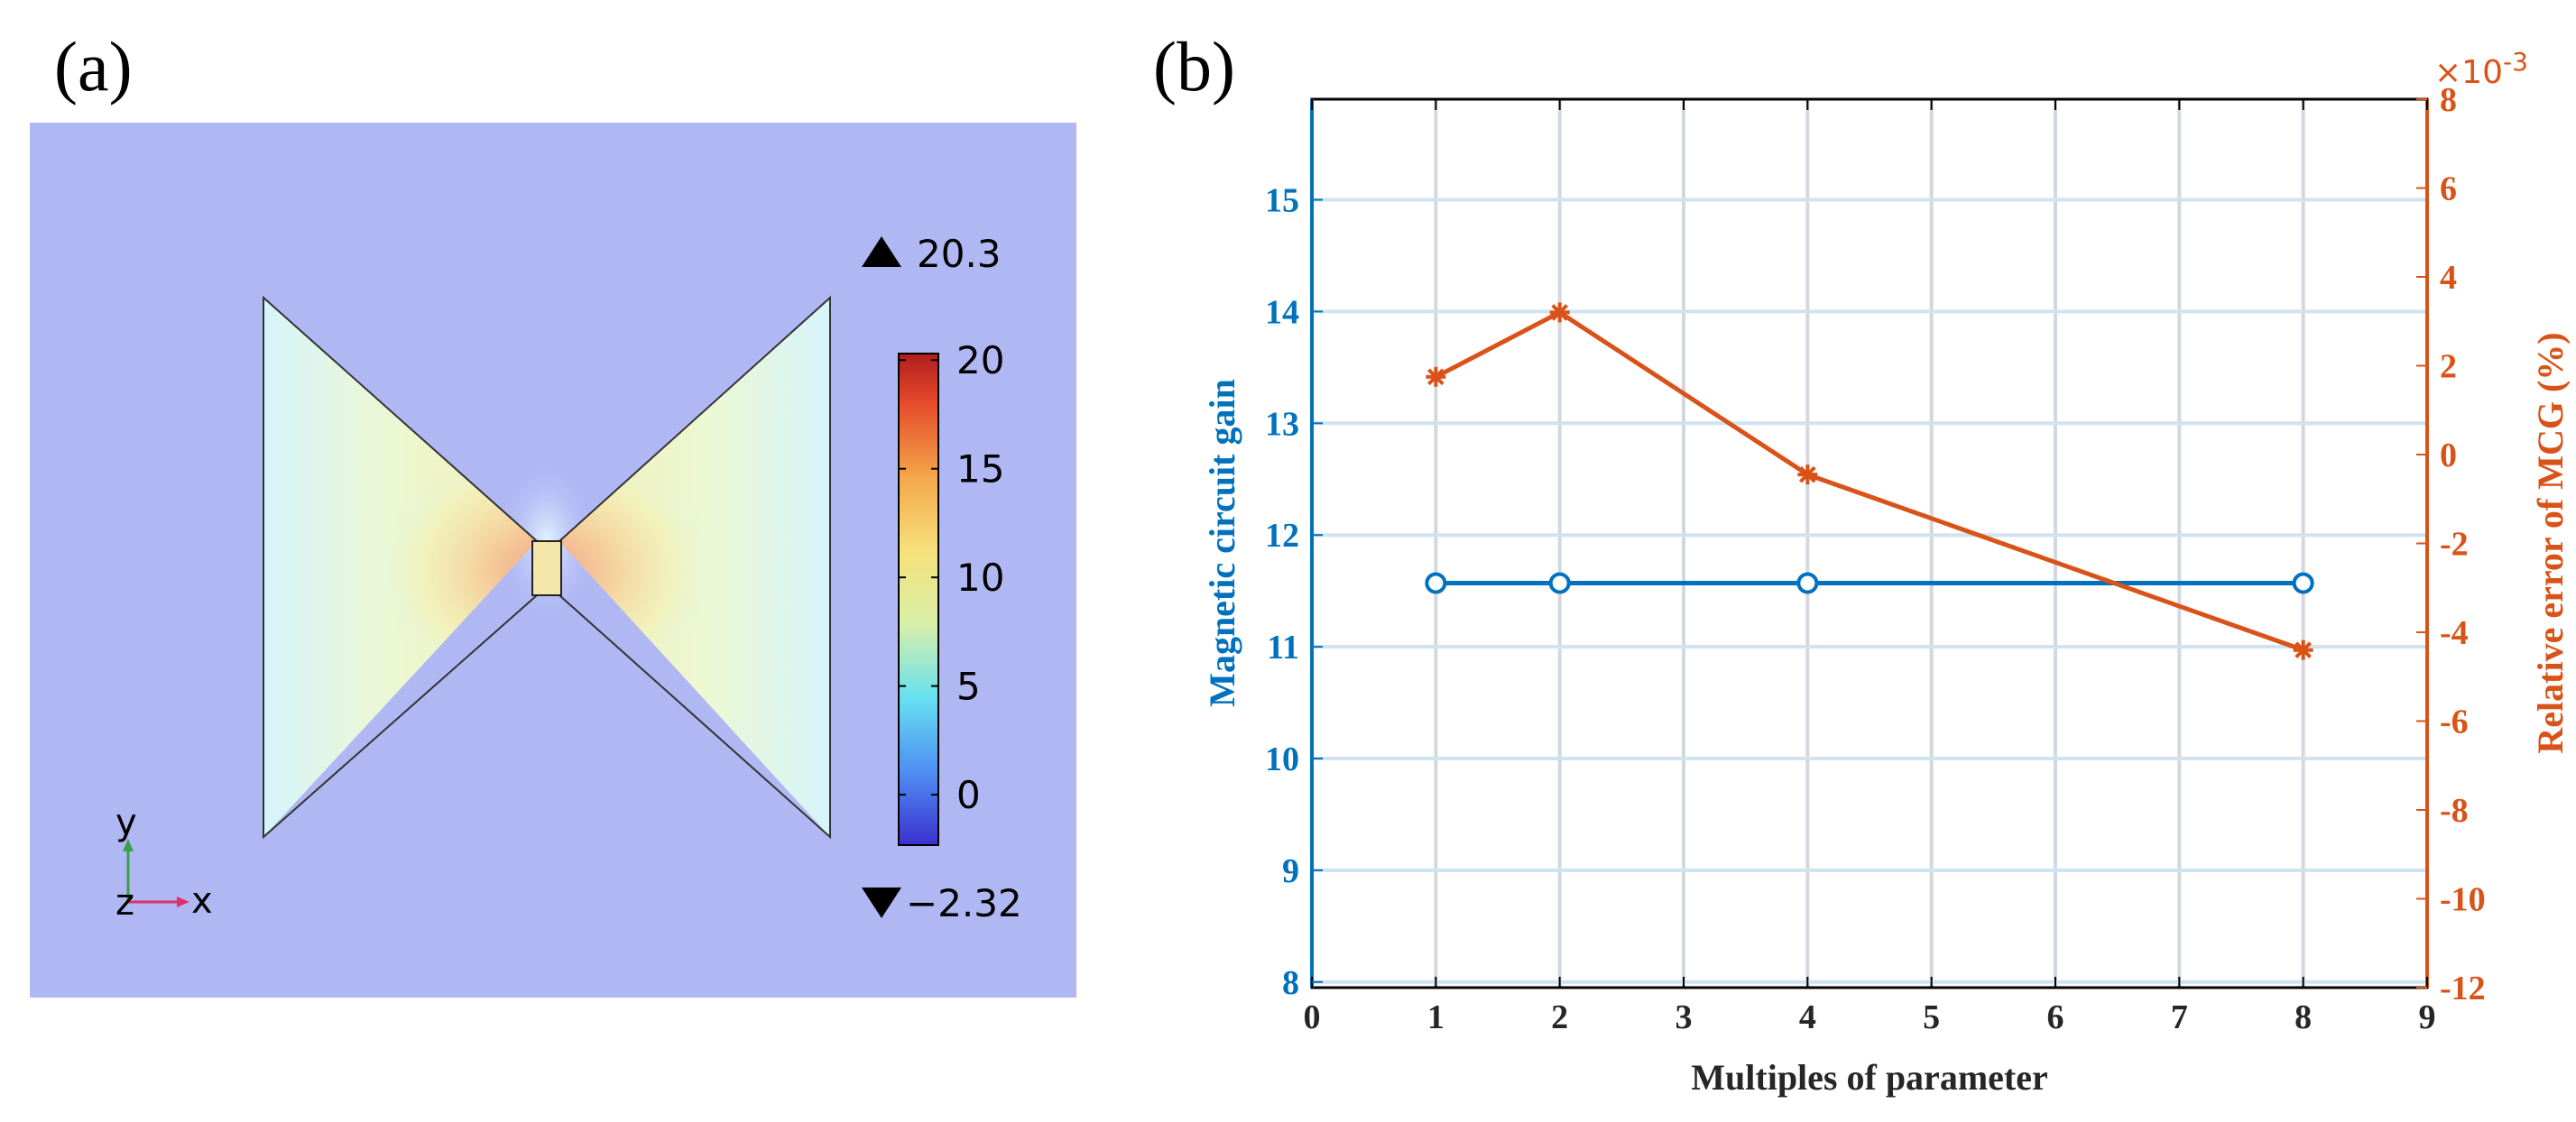 The width and height of the screenshot is (2576, 1122). Describe the element at coordinates (124, 903) in the screenshot. I see `triad-z-label: z` at that location.